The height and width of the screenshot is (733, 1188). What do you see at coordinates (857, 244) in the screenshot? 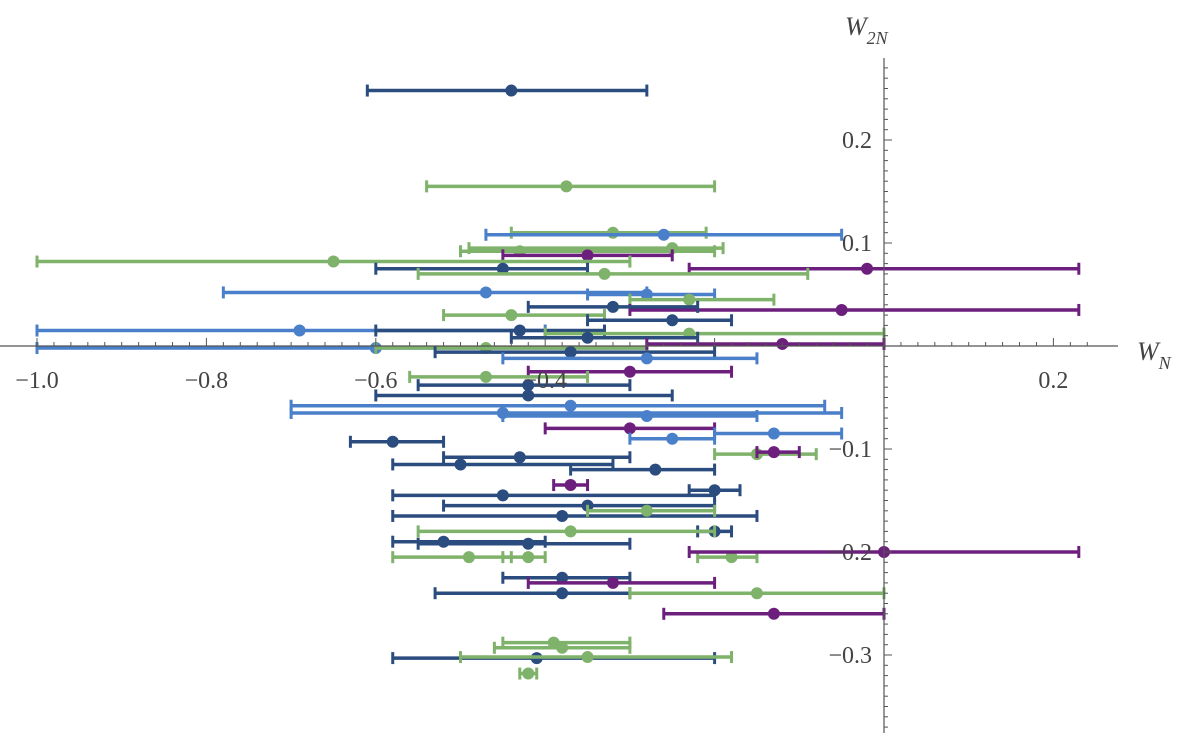
I see `y-tick-label: 0.1` at bounding box center [857, 244].